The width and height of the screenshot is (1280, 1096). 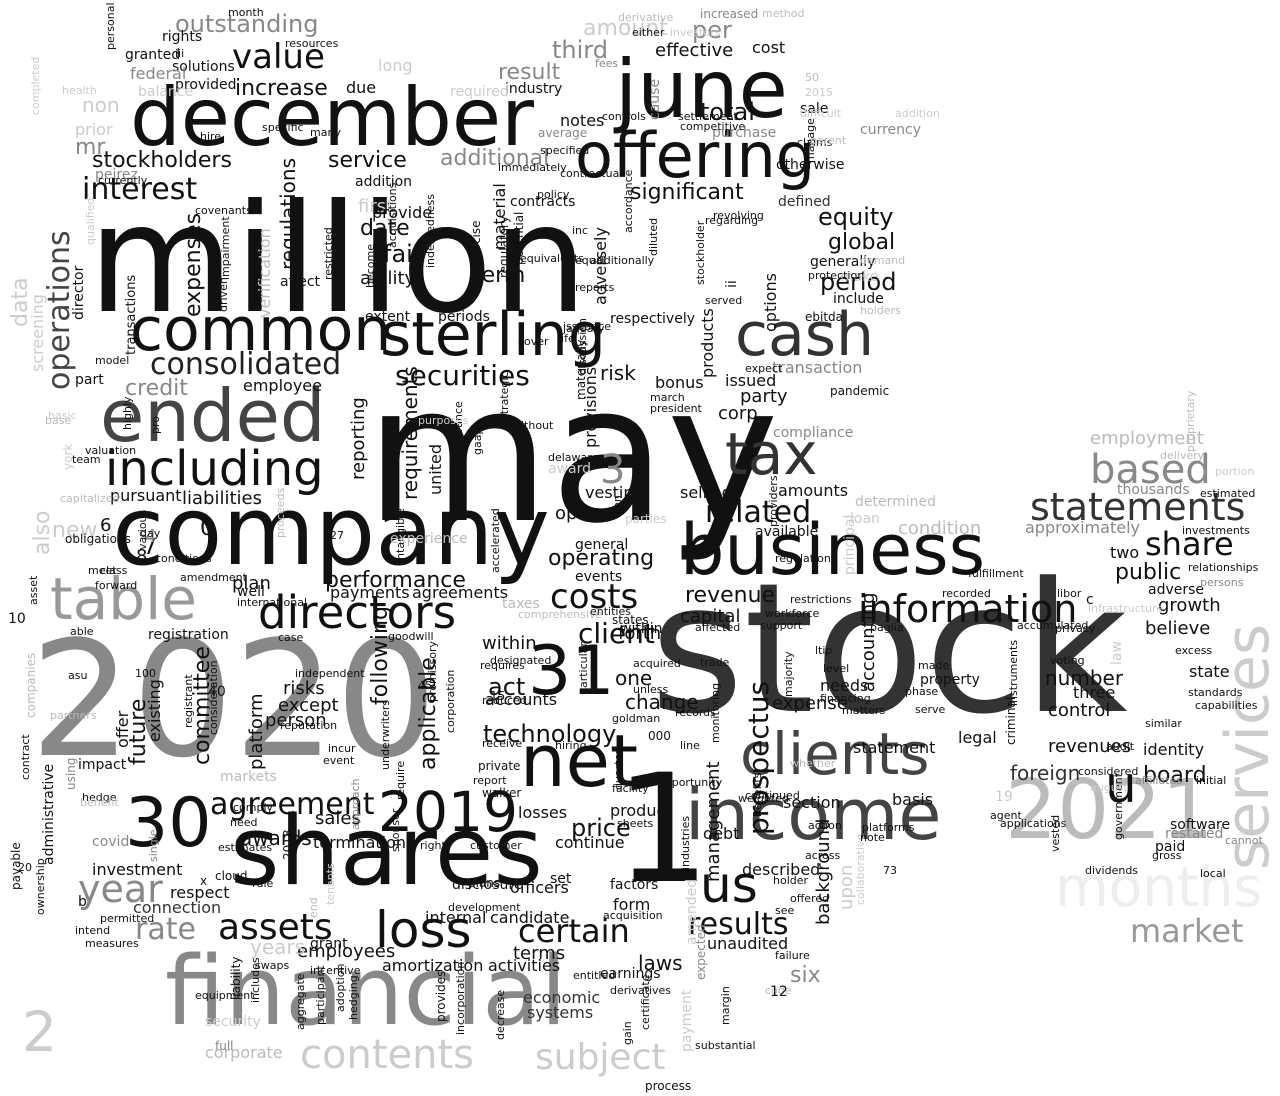 I want to click on word-taxes: taxes, so click(x=521, y=604).